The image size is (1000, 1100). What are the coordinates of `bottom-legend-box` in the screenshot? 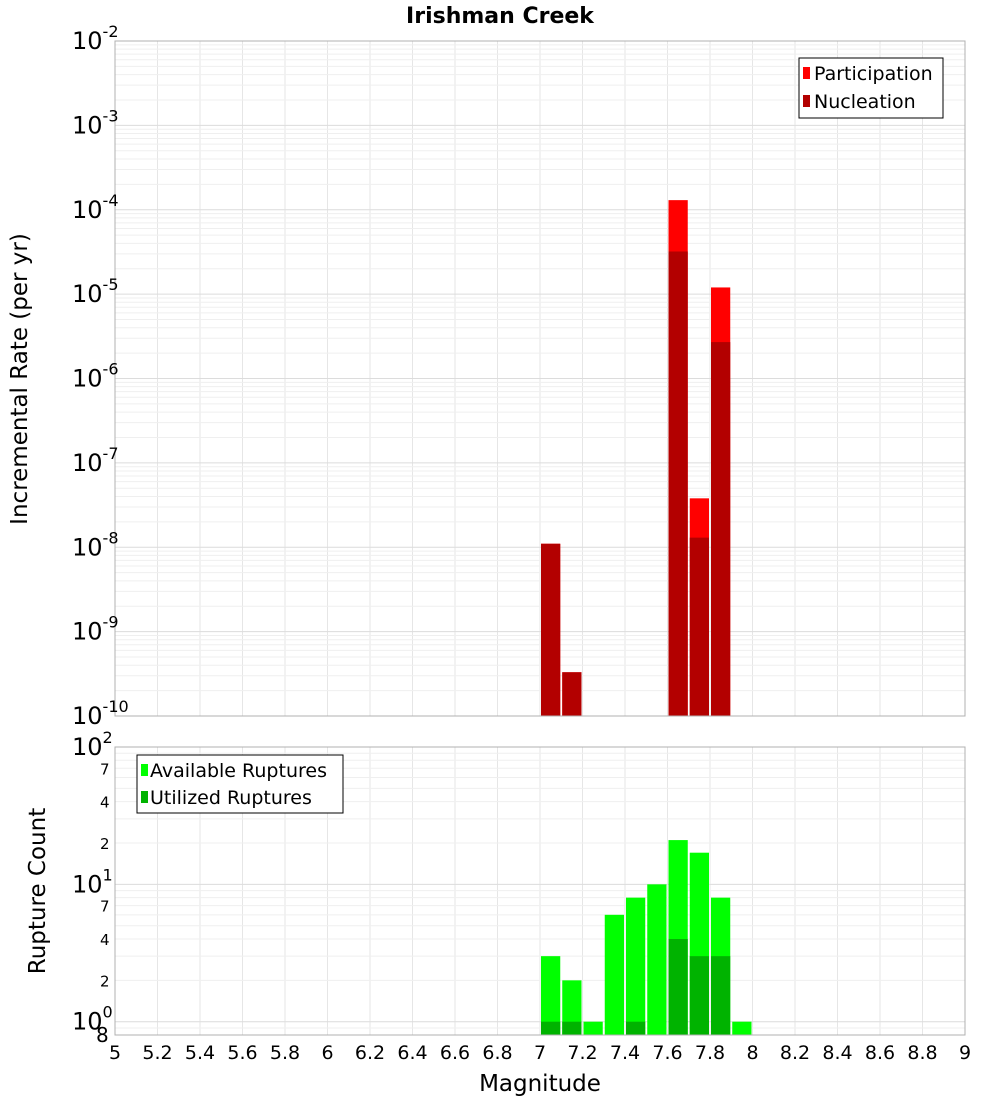 It's located at (240, 784).